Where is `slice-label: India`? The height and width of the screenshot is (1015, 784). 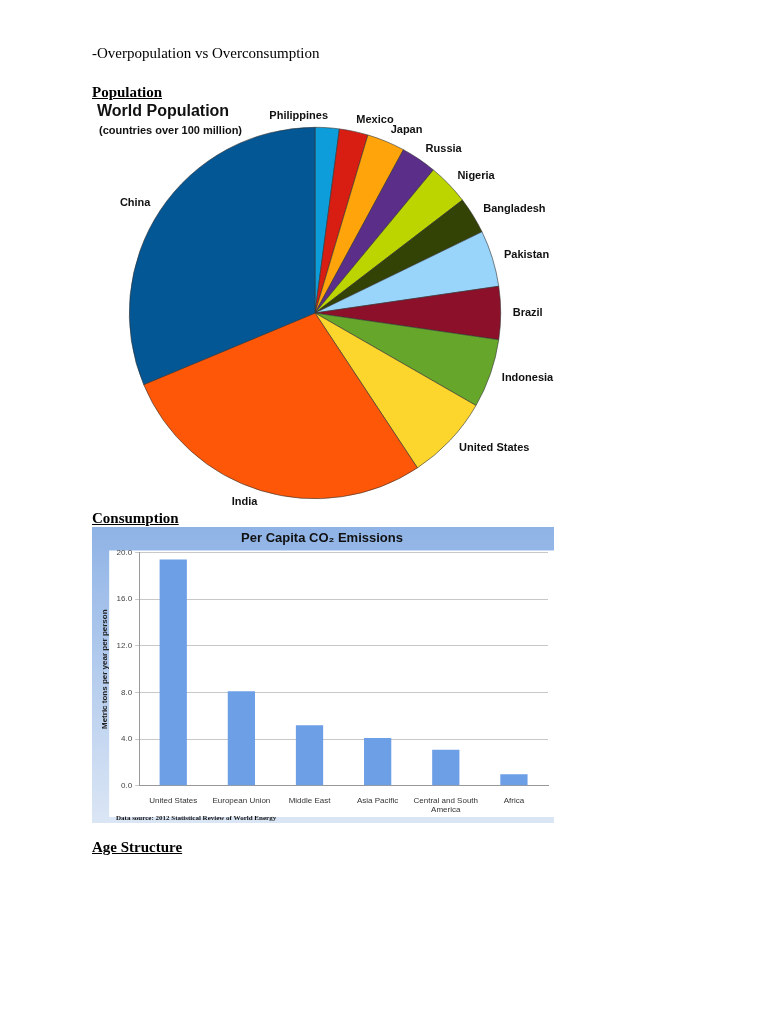
slice-label: India is located at coordinates (245, 501).